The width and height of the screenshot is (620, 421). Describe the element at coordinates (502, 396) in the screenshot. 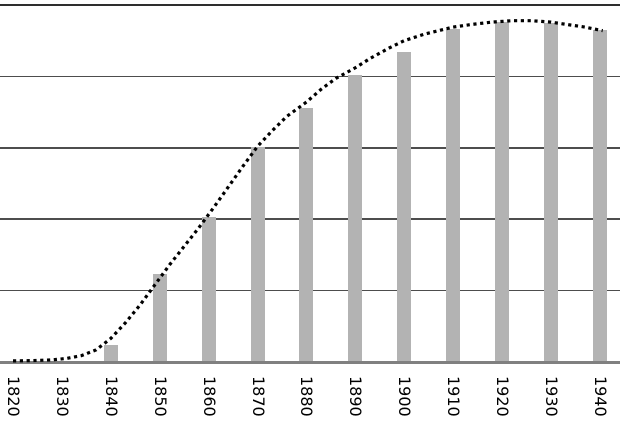

I see `x-tick-label-1920: 1920` at that location.